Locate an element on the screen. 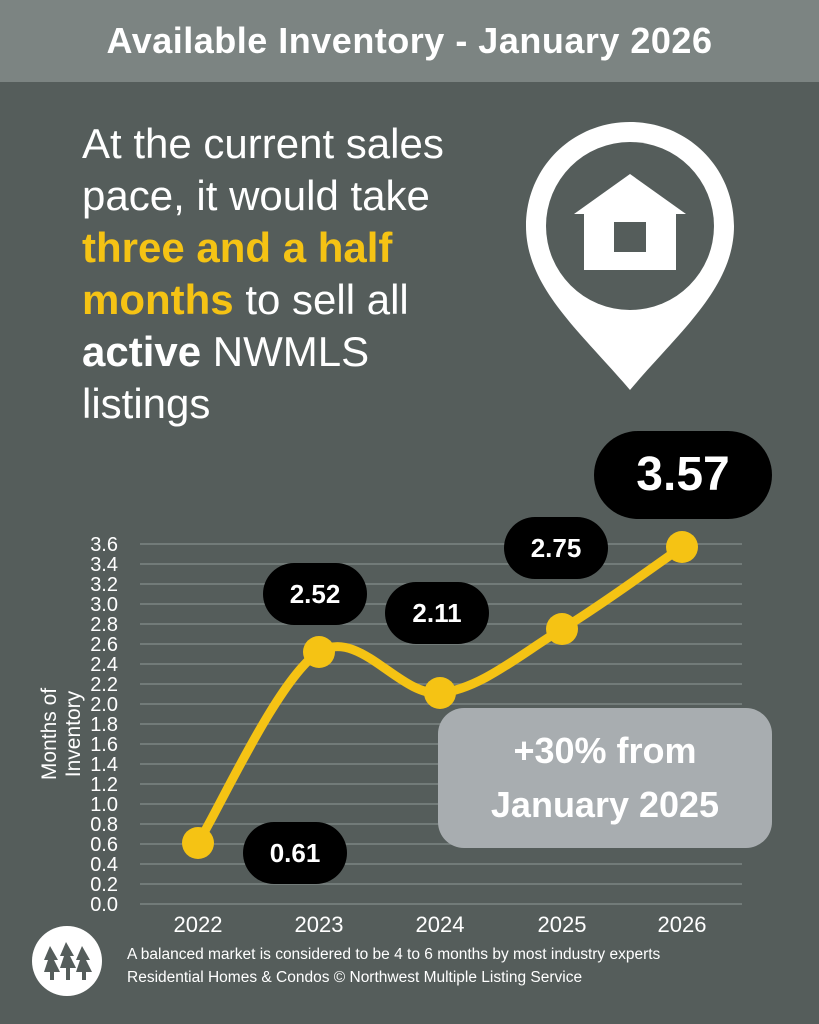 This screenshot has height=1024, width=819. headline-highlight-a: three and a half is located at coordinates (237, 247).